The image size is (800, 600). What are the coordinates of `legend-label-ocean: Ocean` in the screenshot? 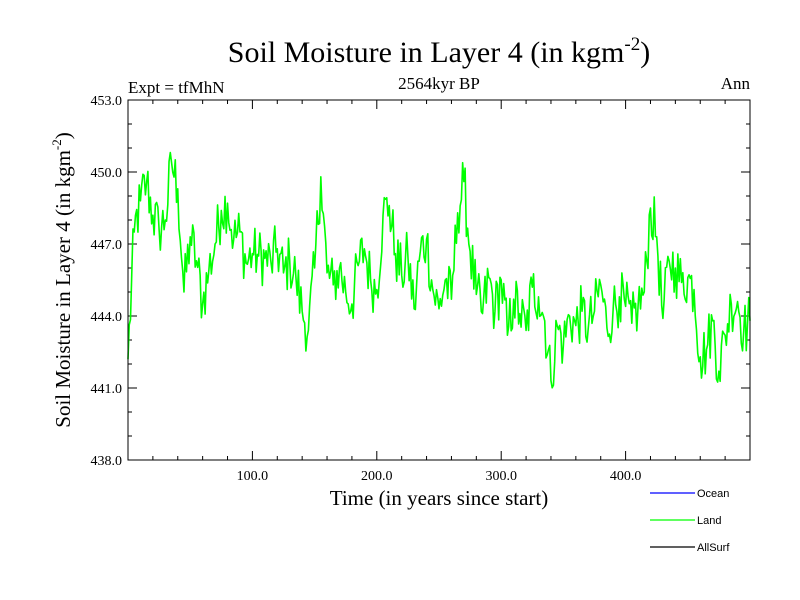 It's located at (713, 494).